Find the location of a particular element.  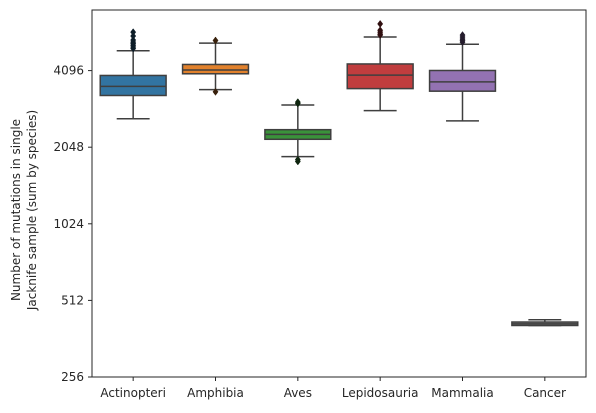

x-tick-label: Cancer is located at coordinates (545, 393).